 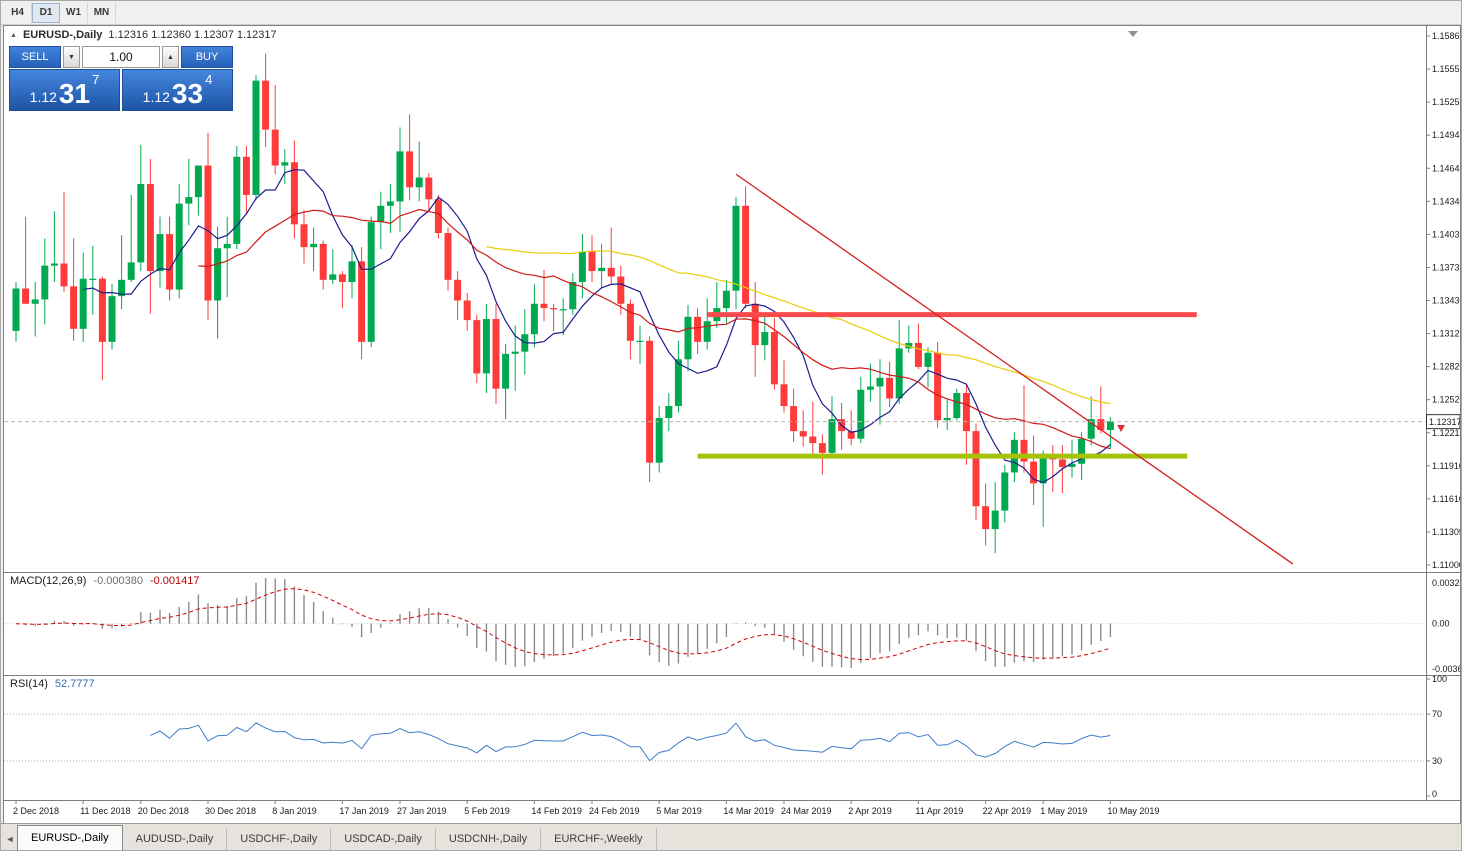 I want to click on buy-price-prefix: 1.12, so click(x=156, y=97).